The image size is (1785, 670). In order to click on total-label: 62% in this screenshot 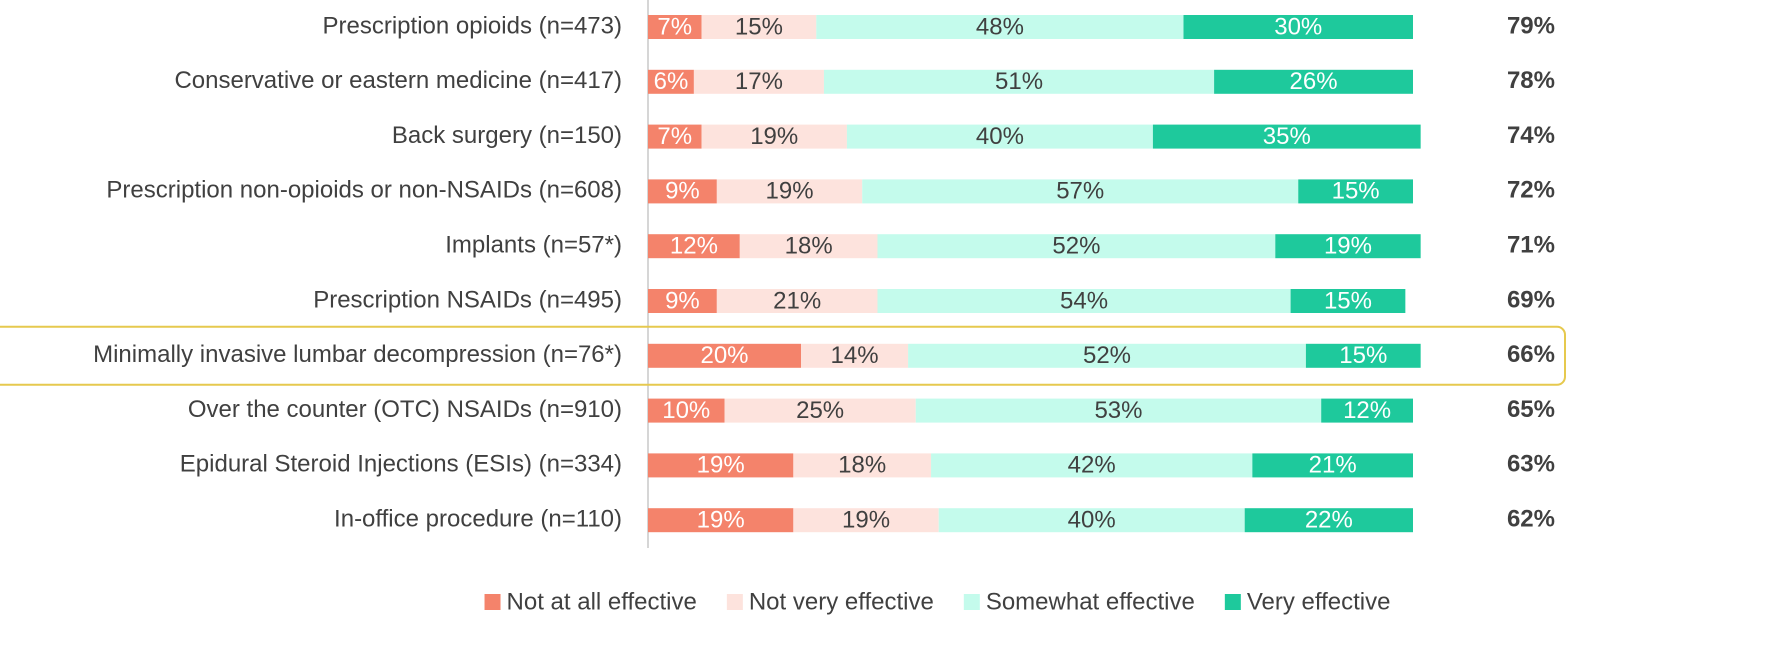, I will do `click(1531, 519)`.